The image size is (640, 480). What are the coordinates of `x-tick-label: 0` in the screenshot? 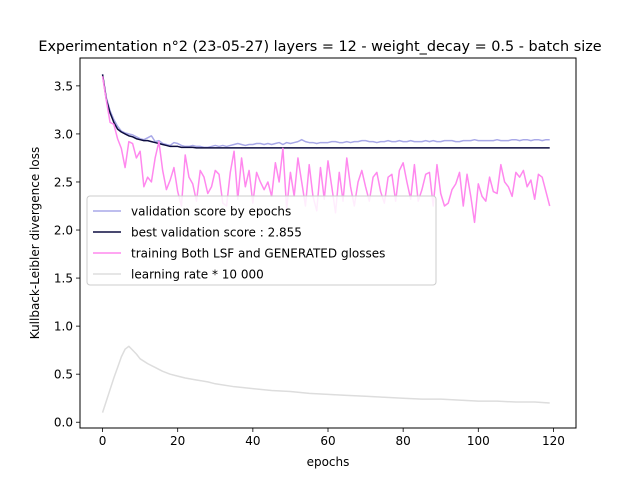 It's located at (103, 441).